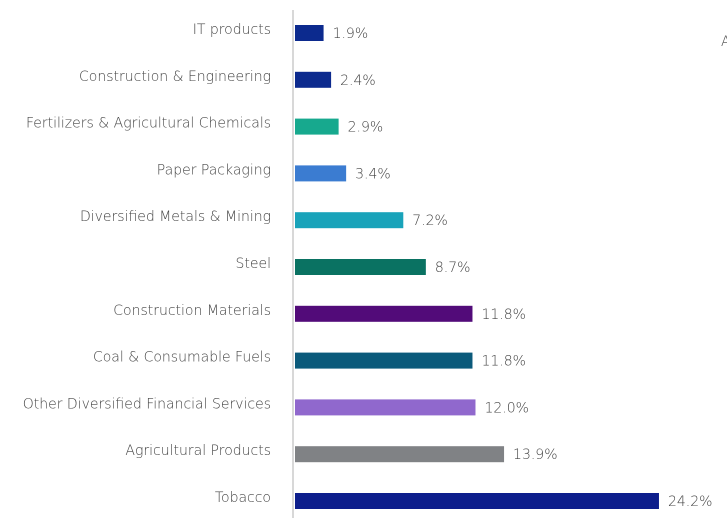 The width and height of the screenshot is (727, 518). Describe the element at coordinates (147, 404) in the screenshot. I see `category-label: Other Diversified Financial Services` at that location.